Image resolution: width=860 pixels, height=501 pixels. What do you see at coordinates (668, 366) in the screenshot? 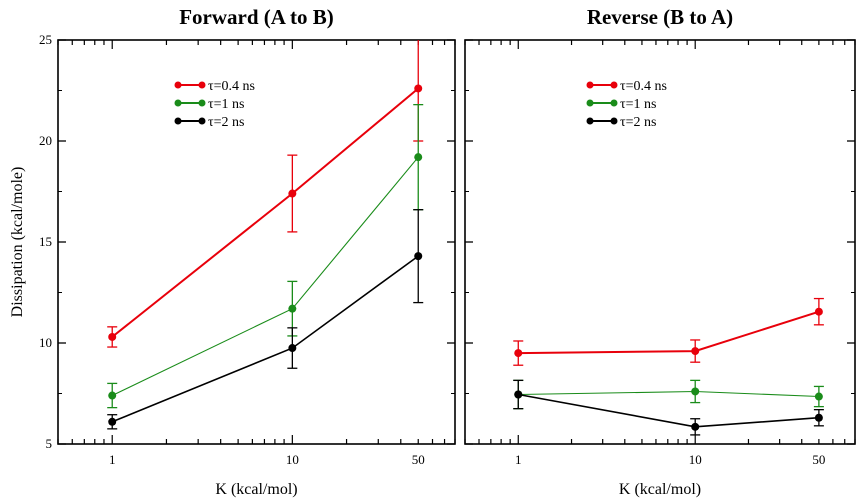
I see `series-group` at bounding box center [668, 366].